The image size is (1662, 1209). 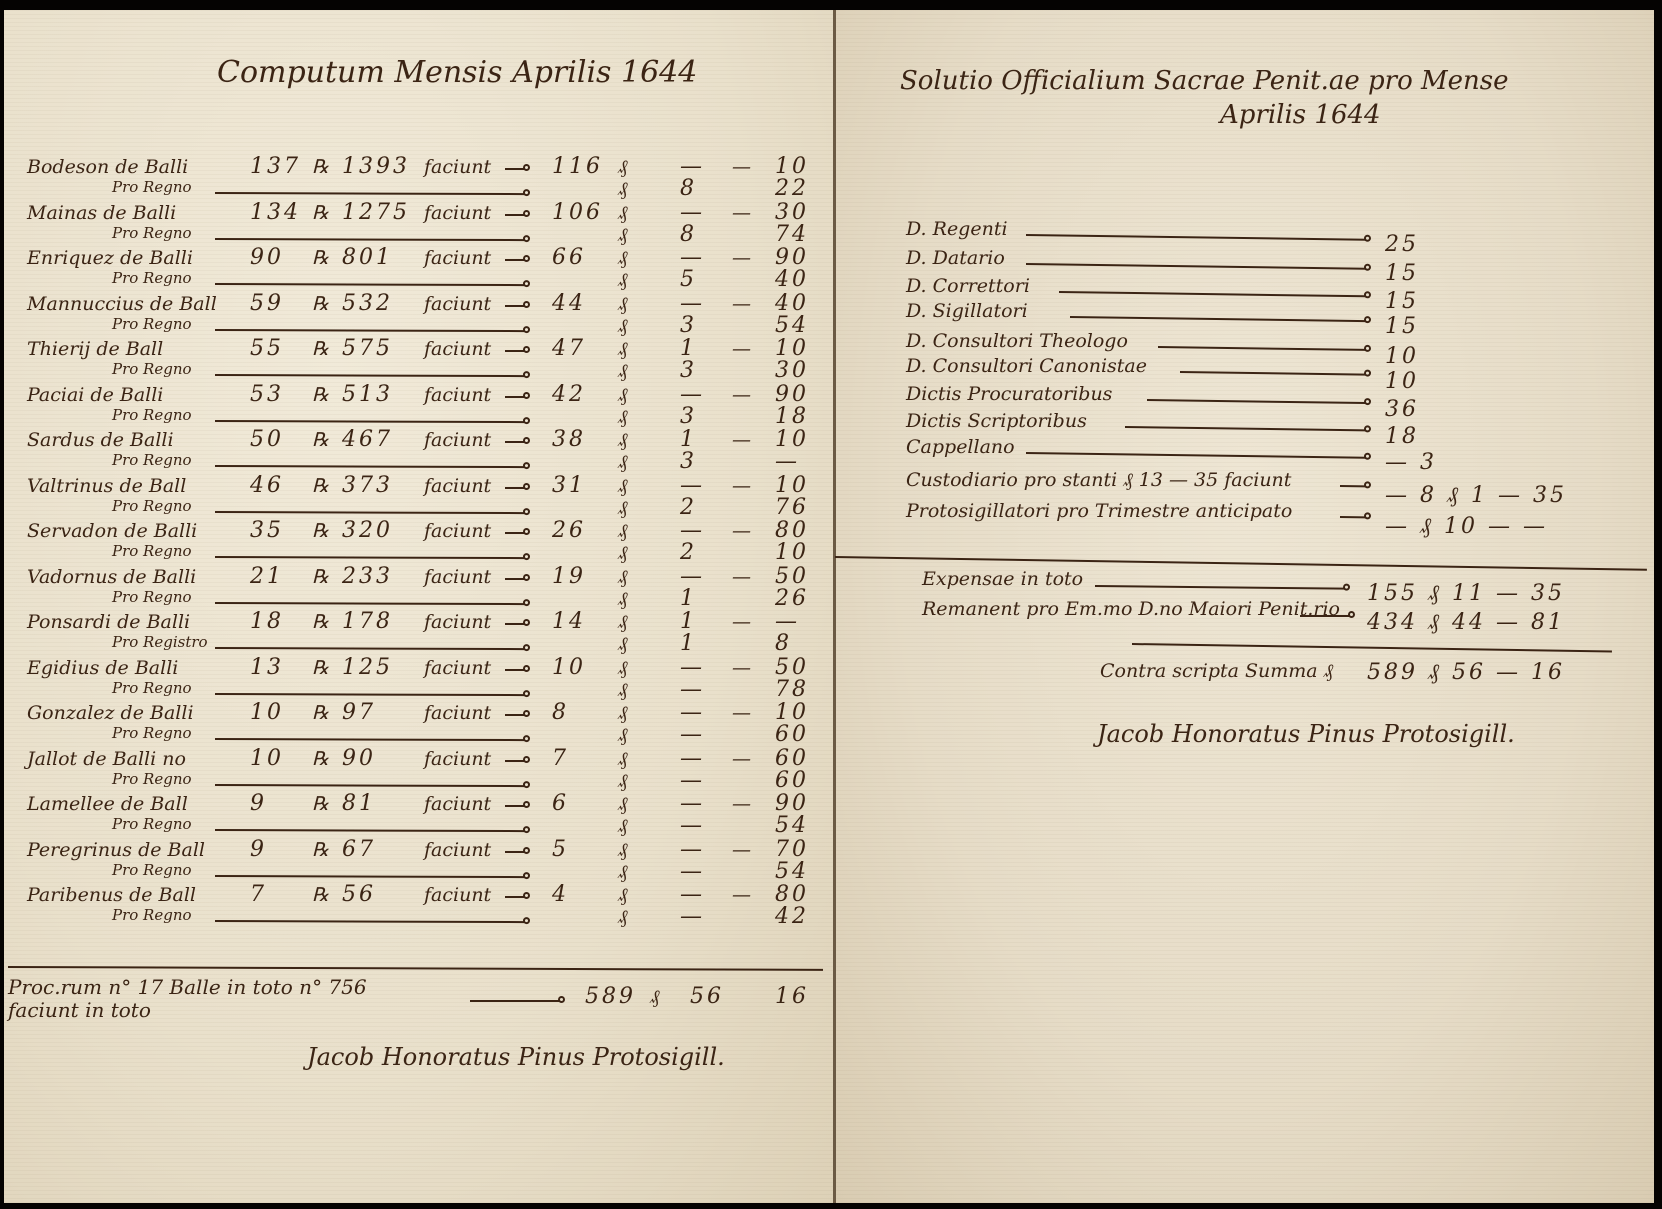 What do you see at coordinates (569, 576) in the screenshot?
I see `entry-scudi: 19` at bounding box center [569, 576].